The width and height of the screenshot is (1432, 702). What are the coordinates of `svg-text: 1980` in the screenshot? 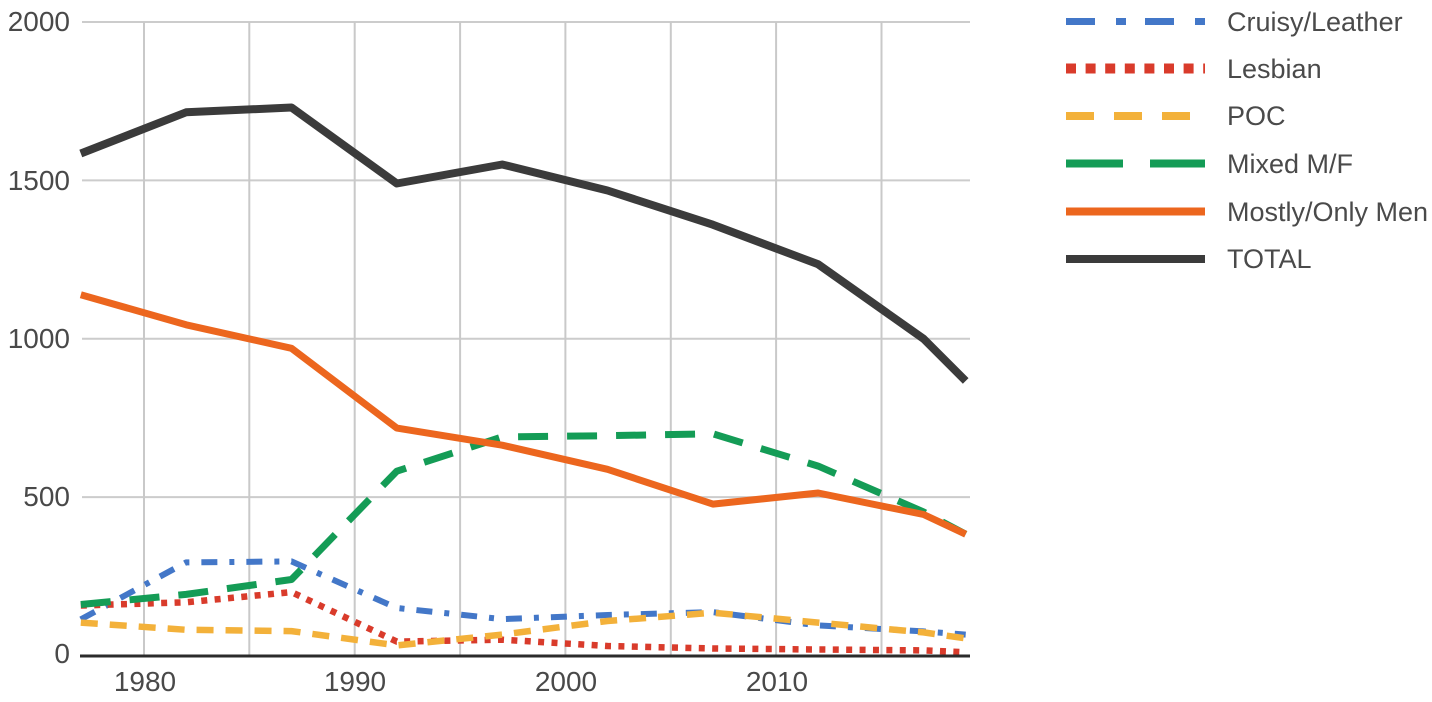 It's located at (145, 681).